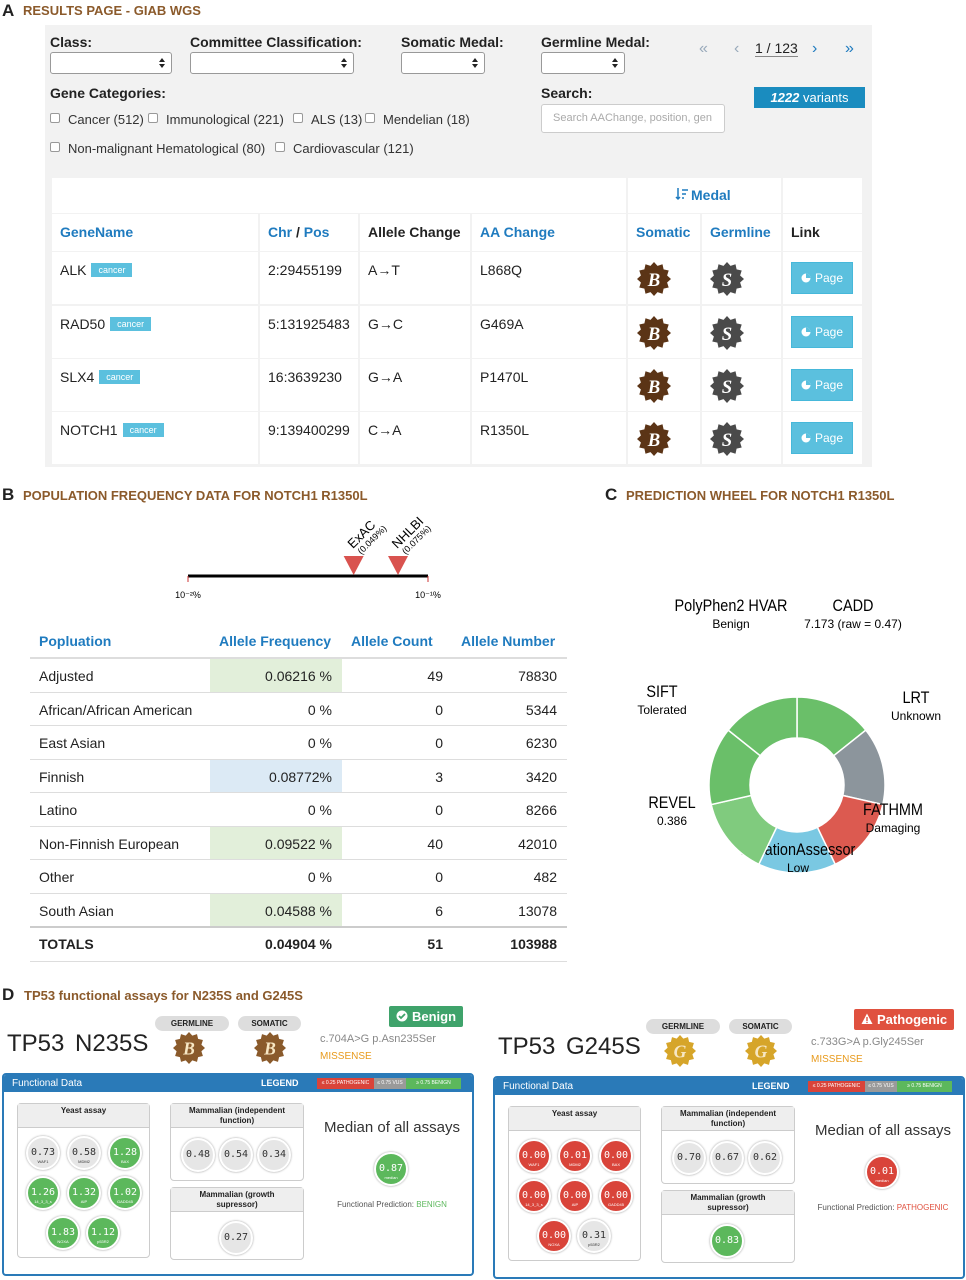  I want to click on assay-circle: 0.00 AIP, so click(575, 1196).